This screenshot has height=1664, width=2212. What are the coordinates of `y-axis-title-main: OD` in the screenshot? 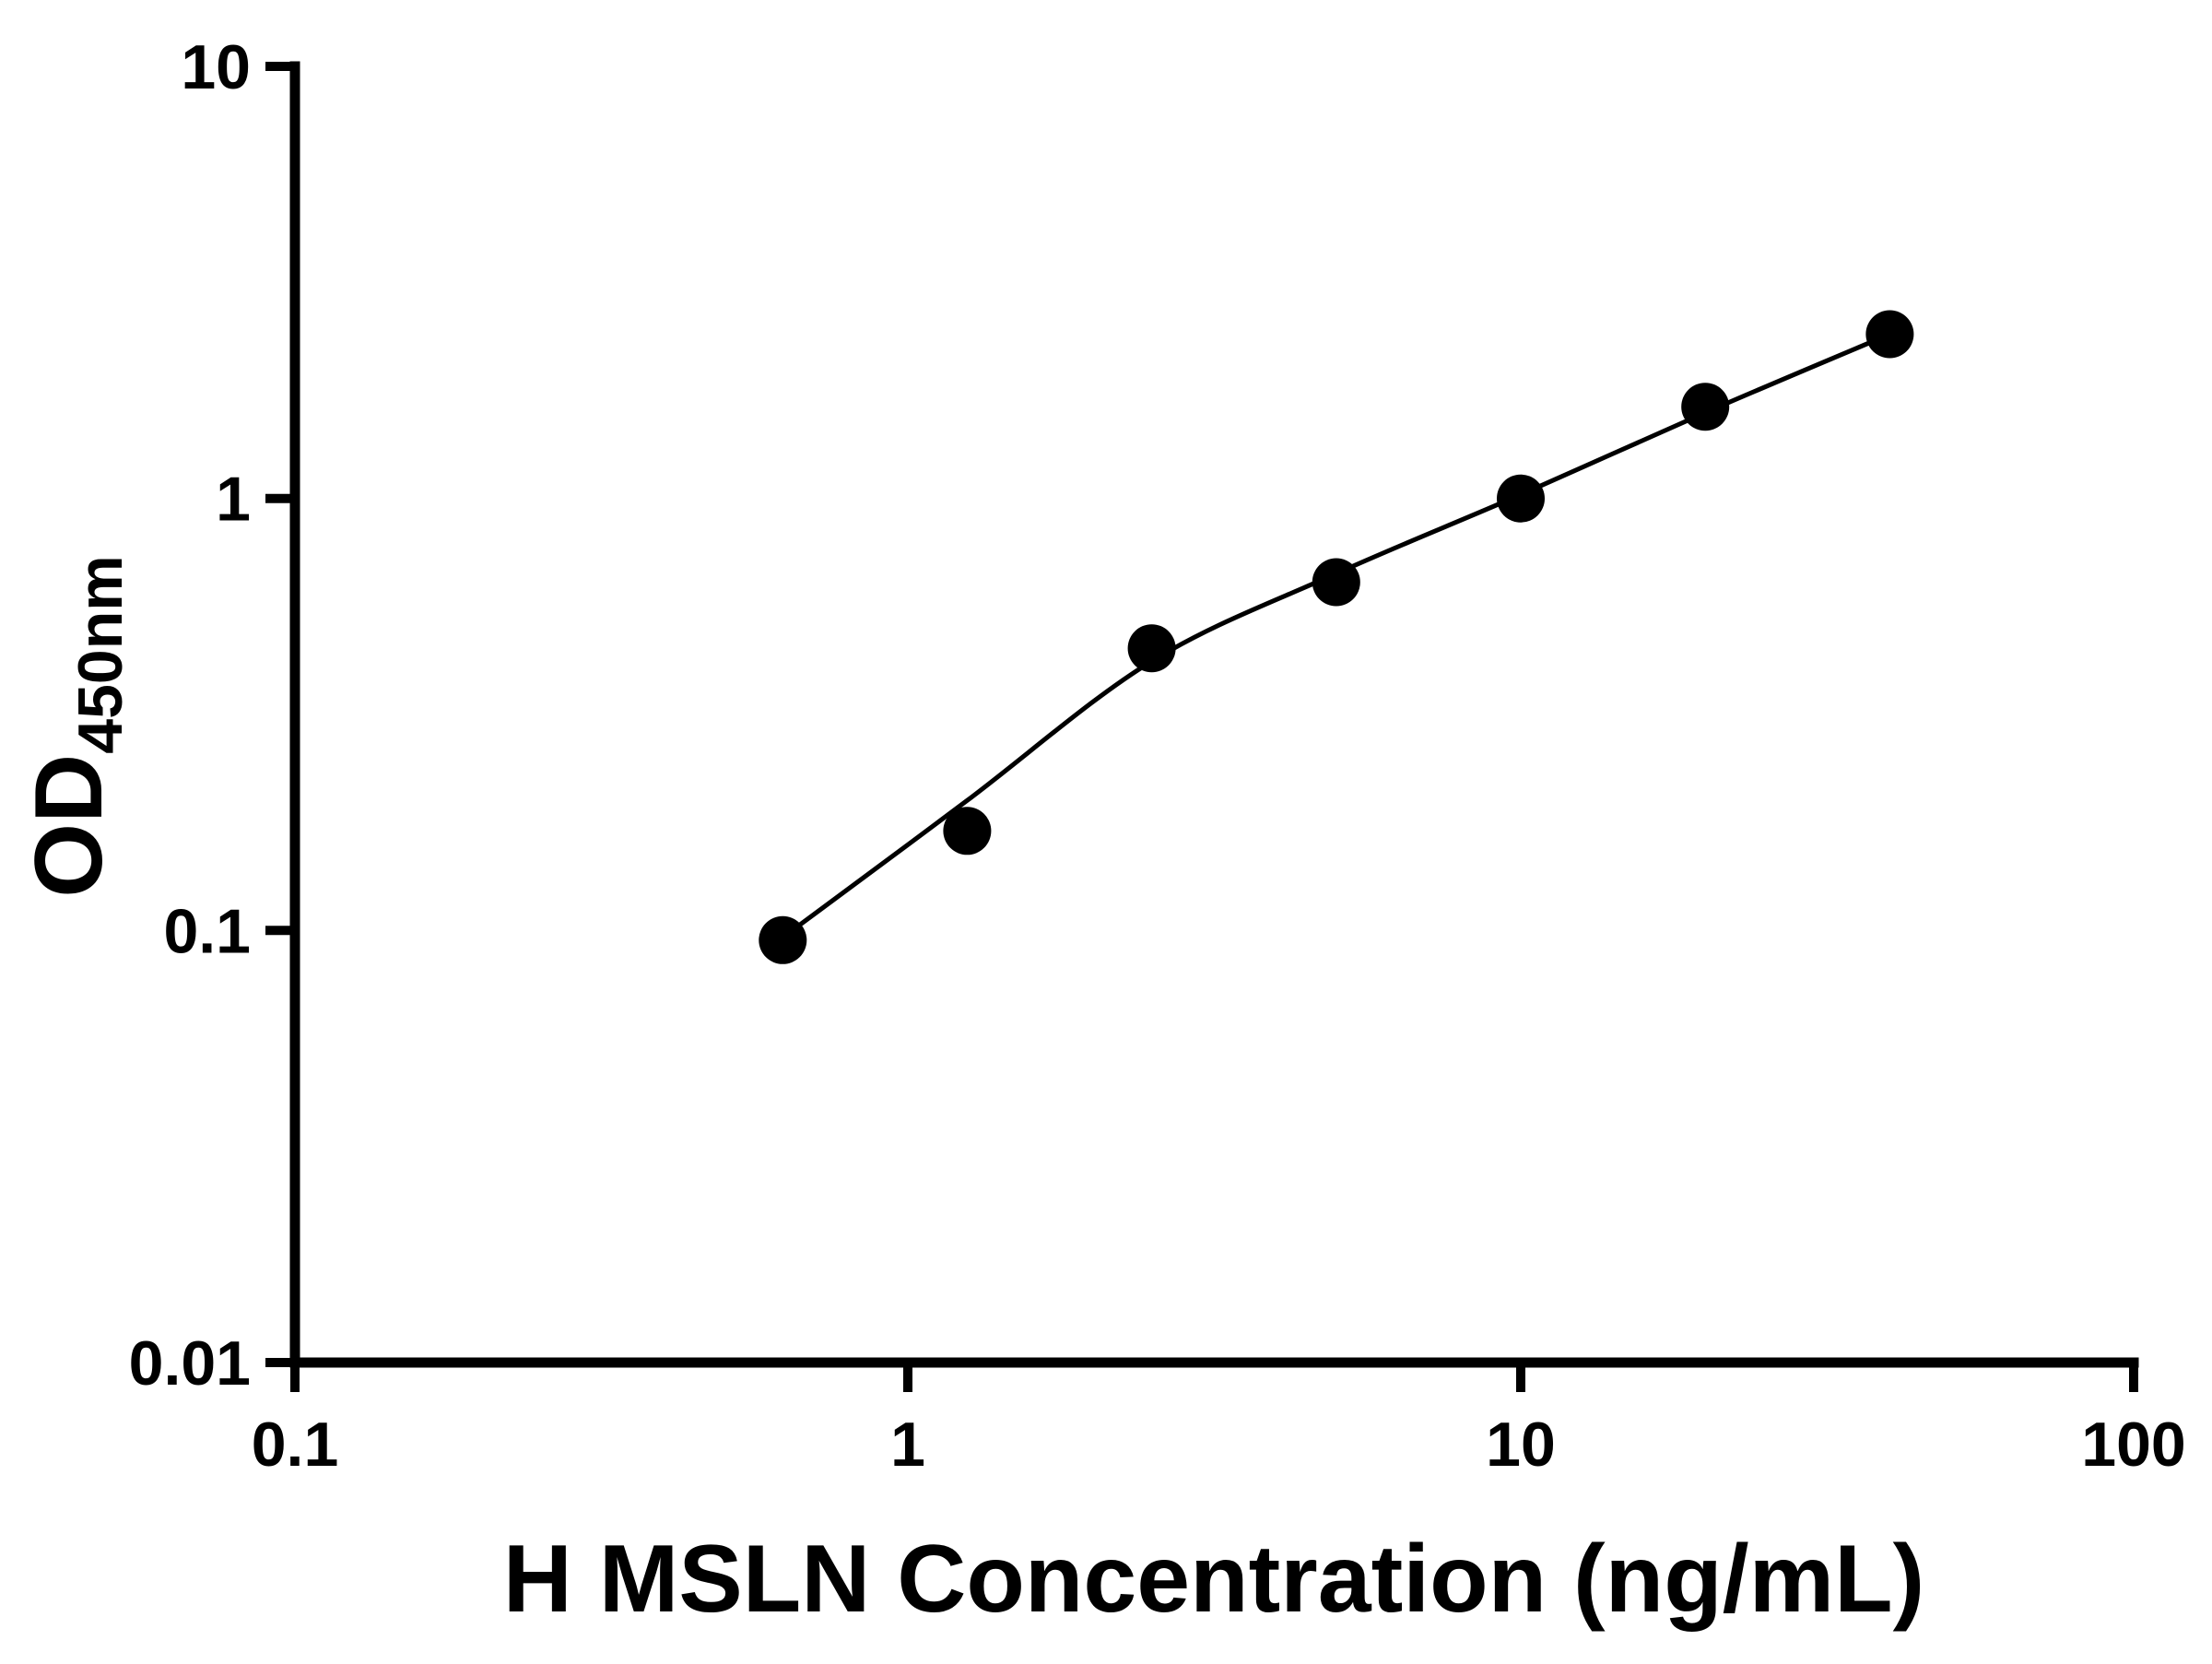 It's located at (69, 826).